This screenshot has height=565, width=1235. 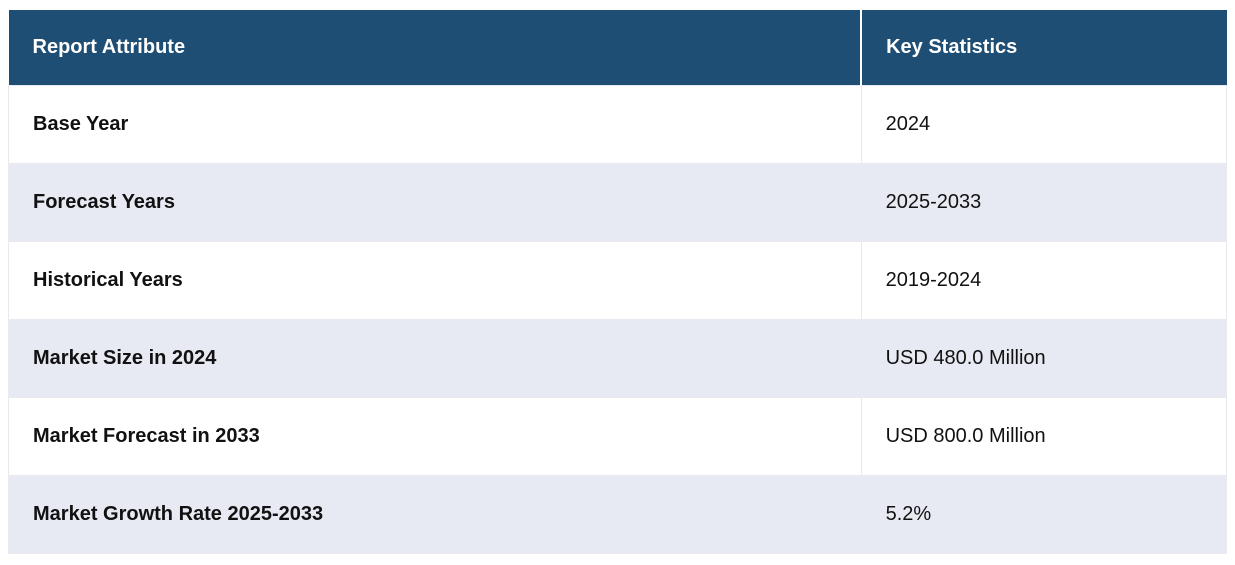 What do you see at coordinates (1044, 358) in the screenshot?
I see `value-cell: USD 480.0 Million` at bounding box center [1044, 358].